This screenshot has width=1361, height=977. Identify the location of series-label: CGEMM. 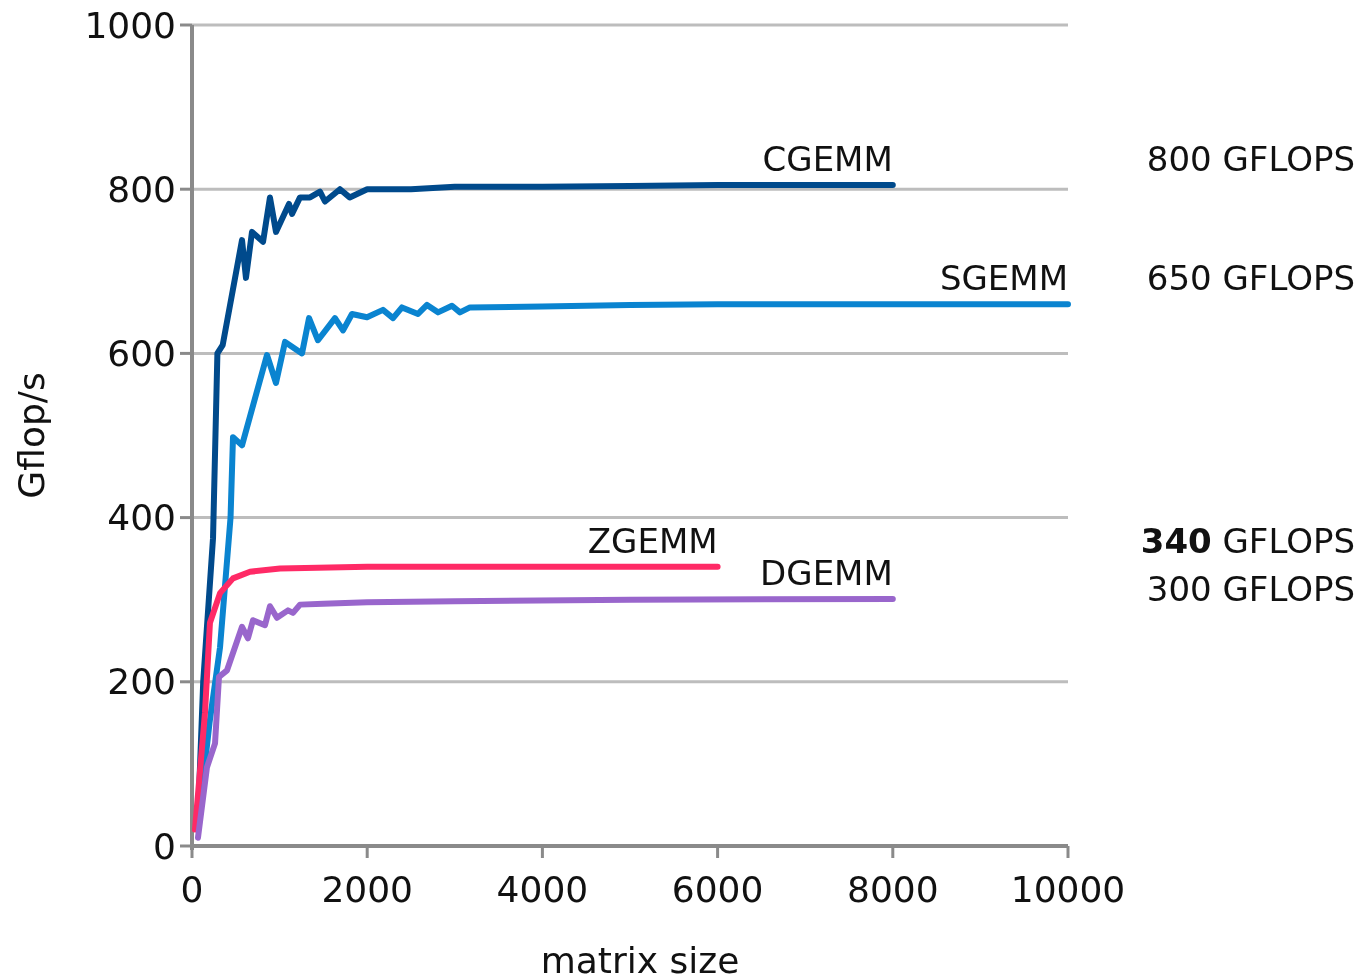
(827, 159).